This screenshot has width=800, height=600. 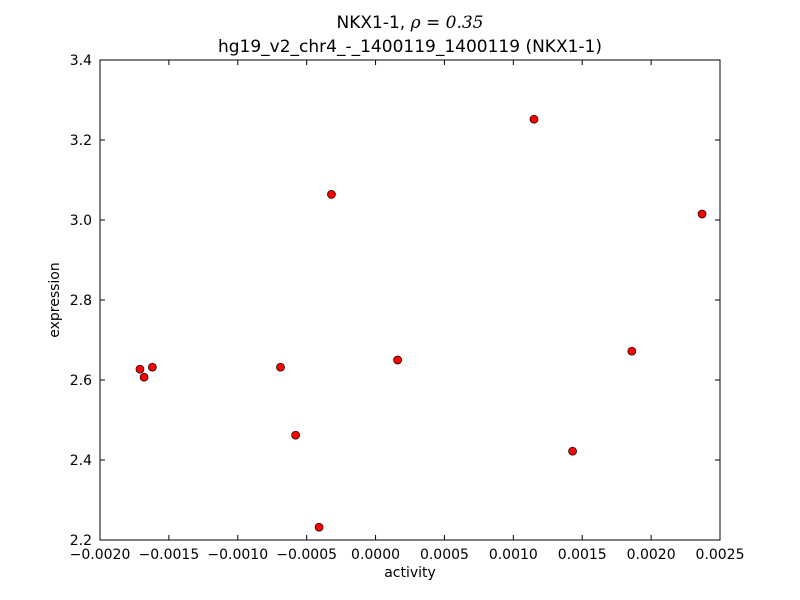 What do you see at coordinates (81, 221) in the screenshot?
I see `y-tick-label: 3.0` at bounding box center [81, 221].